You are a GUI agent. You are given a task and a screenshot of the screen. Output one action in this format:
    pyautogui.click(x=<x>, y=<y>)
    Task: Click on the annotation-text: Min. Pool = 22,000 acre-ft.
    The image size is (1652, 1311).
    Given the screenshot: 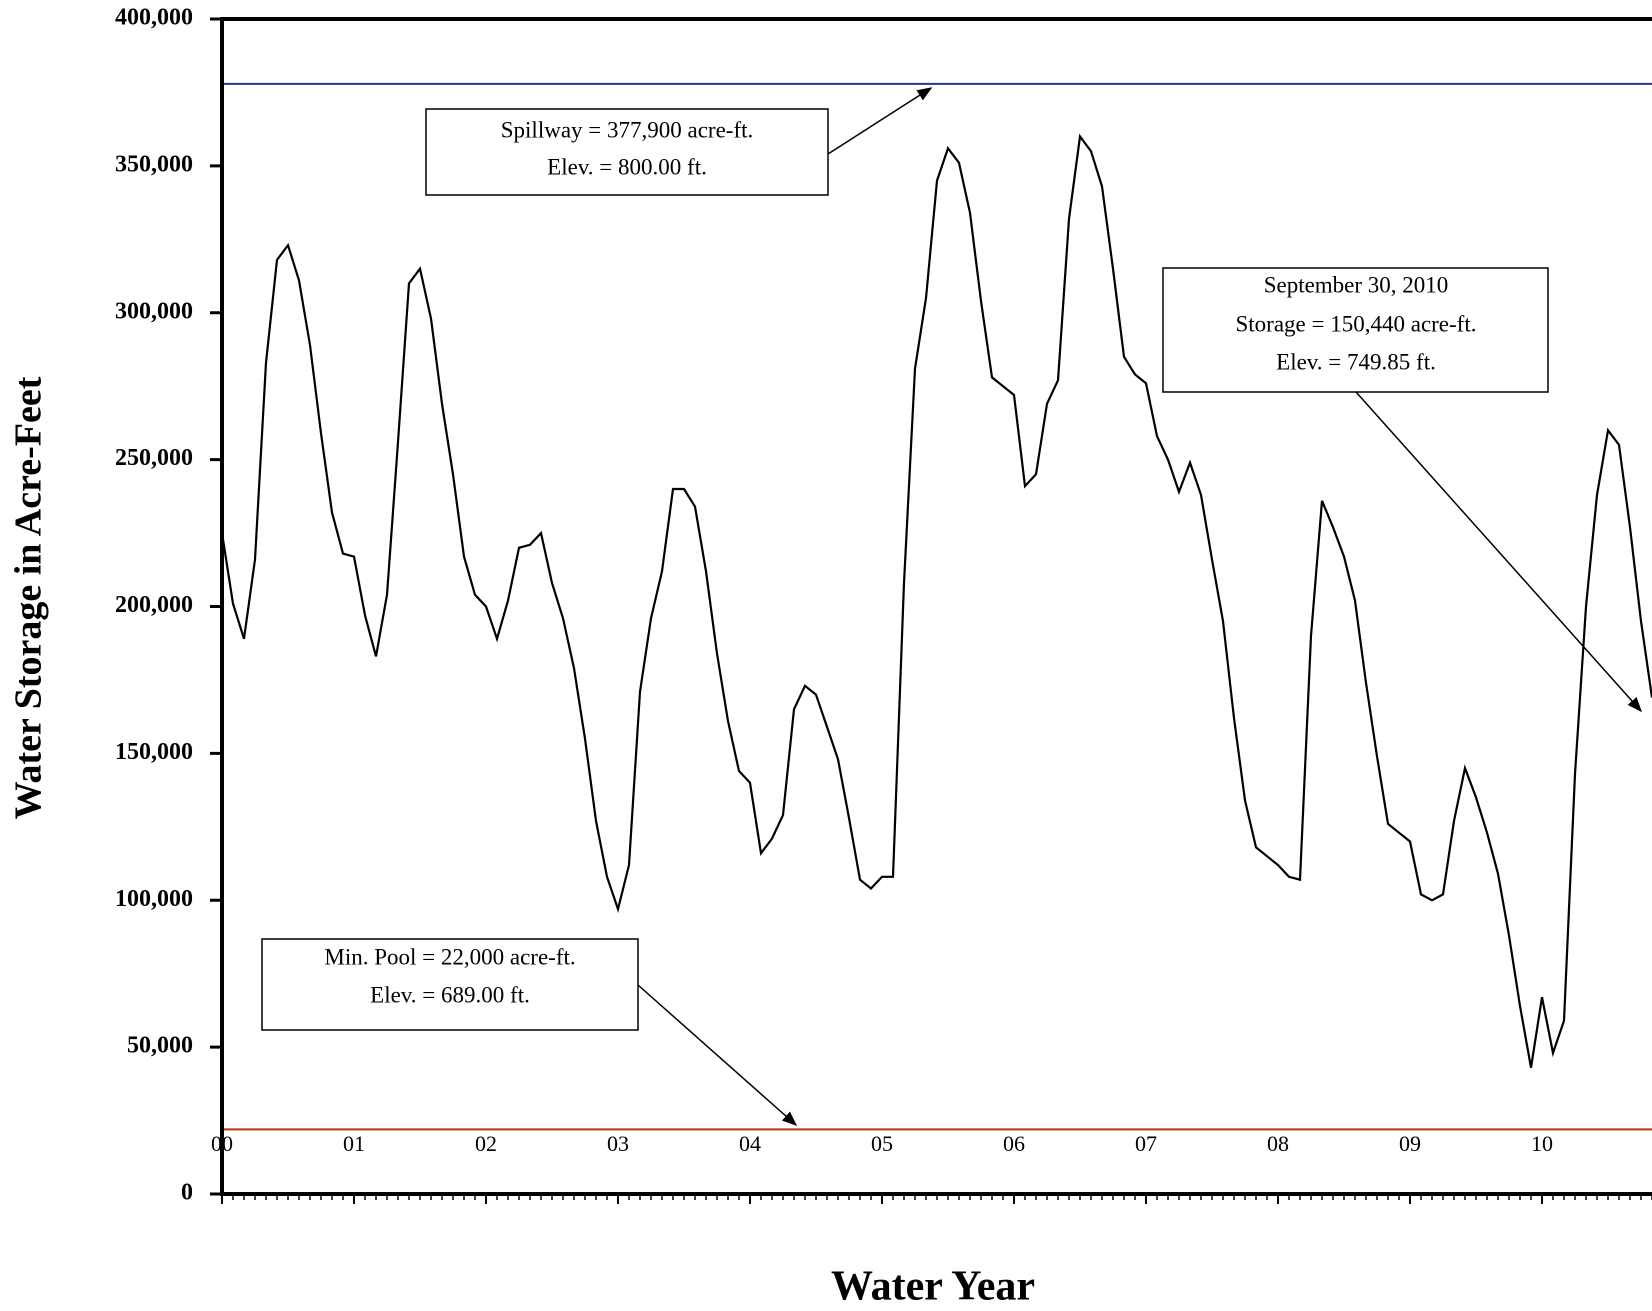 What is the action you would take?
    pyautogui.click(x=449, y=956)
    